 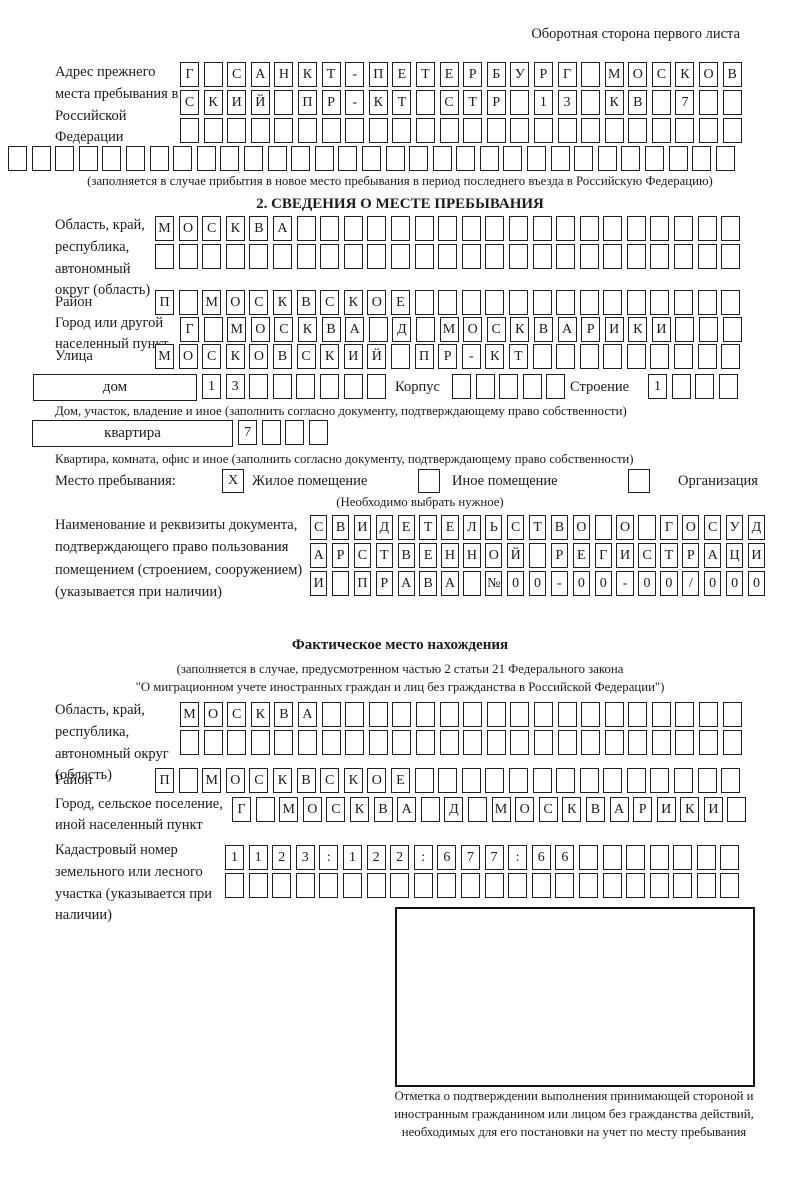 I want to click on char-box: Н, so click(x=472, y=555).